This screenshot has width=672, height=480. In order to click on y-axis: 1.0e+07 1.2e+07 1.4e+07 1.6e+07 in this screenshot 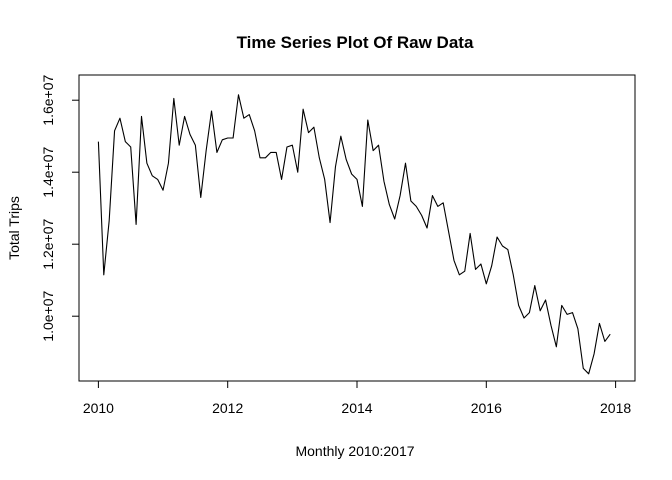, I will do `click(60, 208)`.